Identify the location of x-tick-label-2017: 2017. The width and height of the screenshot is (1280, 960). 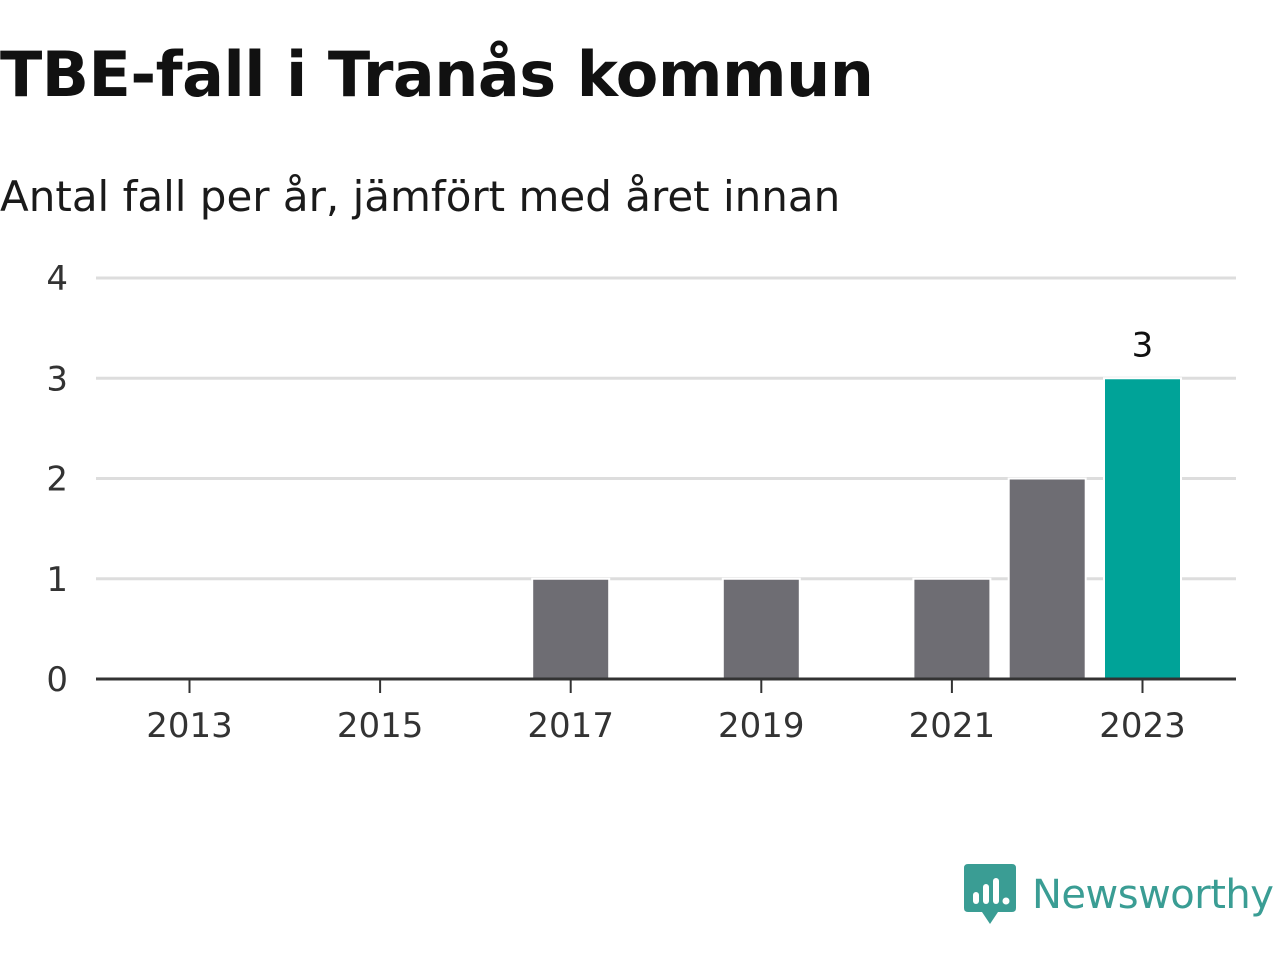
(570, 726).